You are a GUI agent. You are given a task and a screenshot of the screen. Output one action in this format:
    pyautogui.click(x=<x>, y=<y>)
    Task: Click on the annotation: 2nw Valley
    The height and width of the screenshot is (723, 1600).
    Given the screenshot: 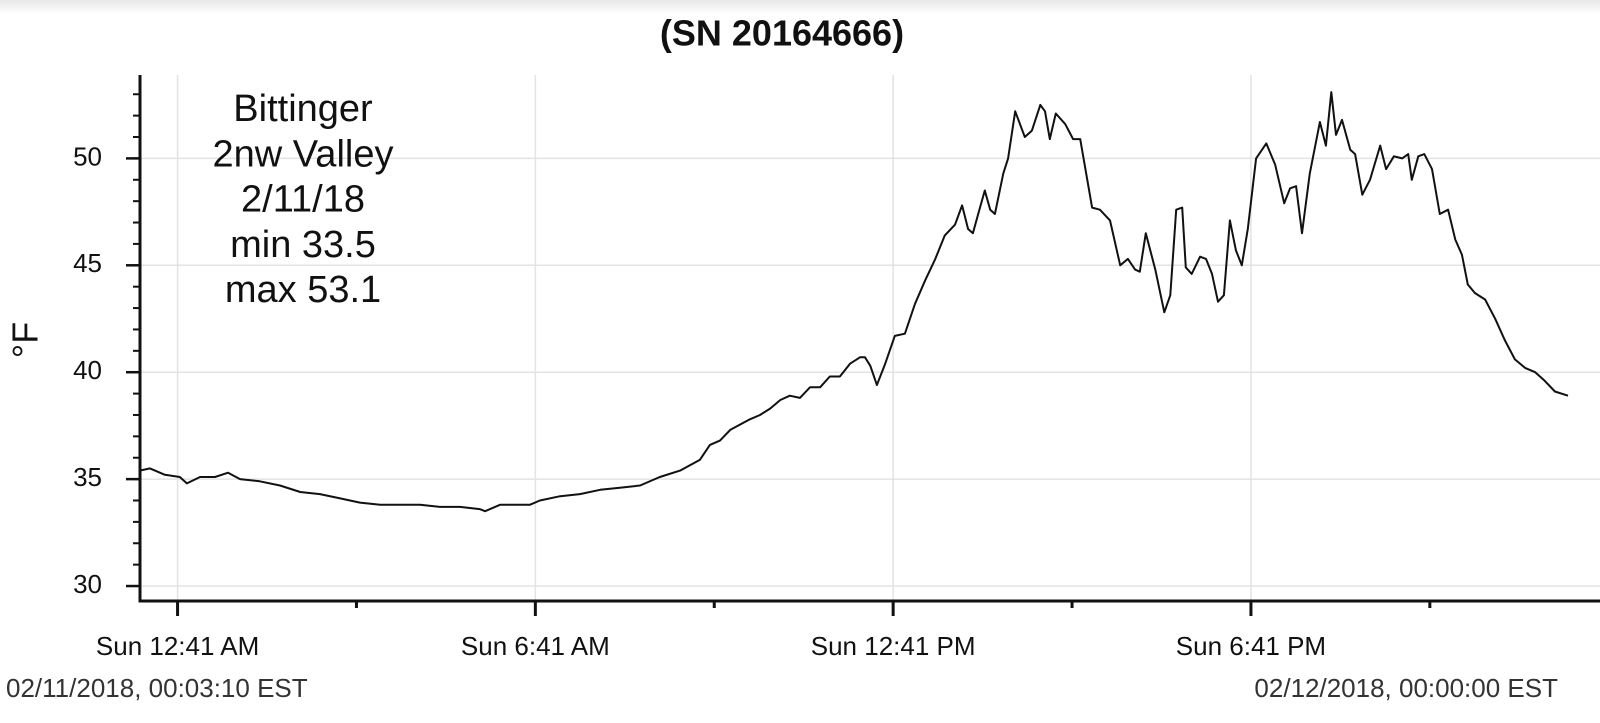 What is the action you would take?
    pyautogui.click(x=303, y=154)
    